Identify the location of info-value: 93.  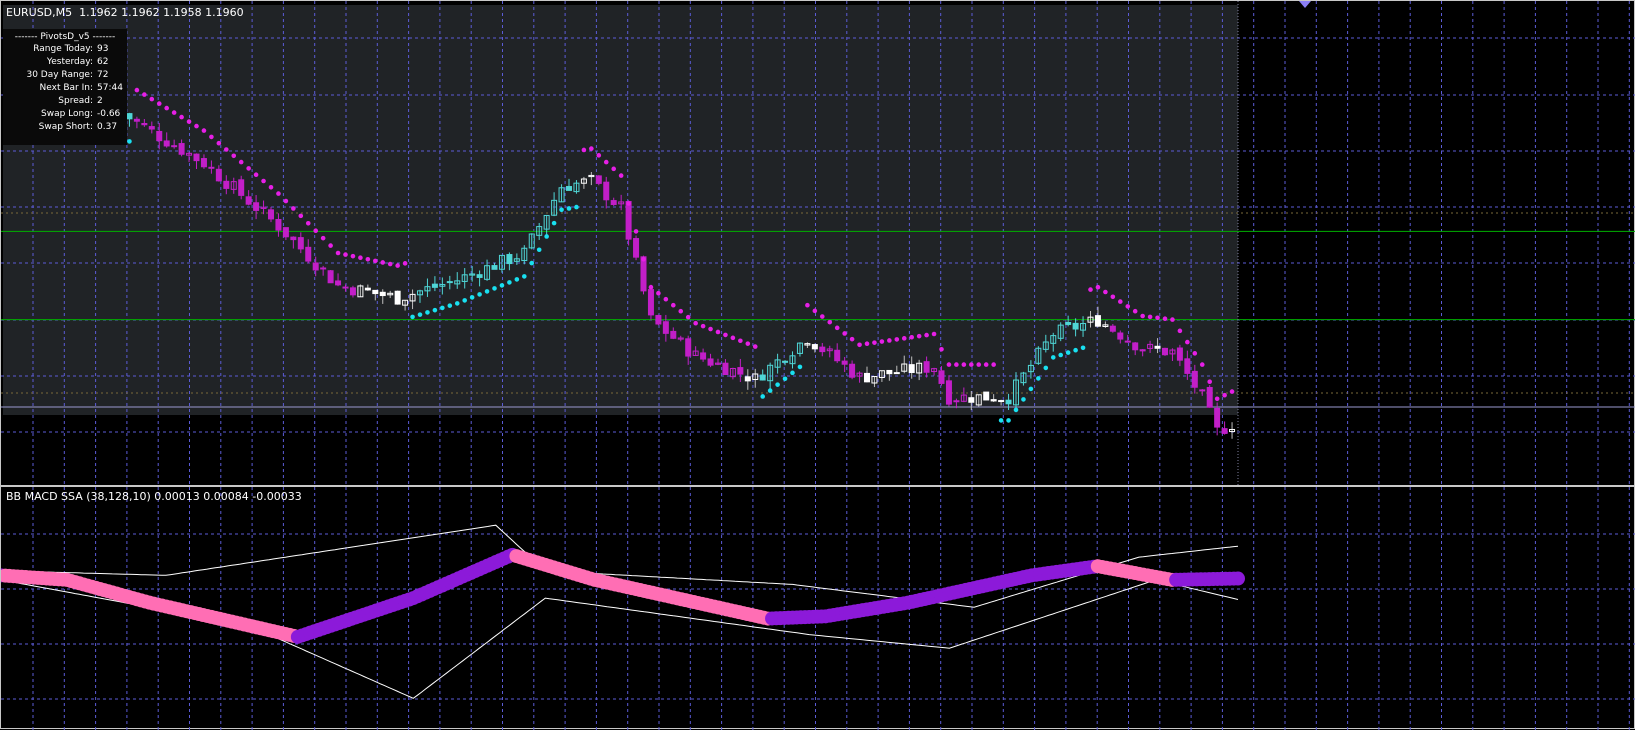
(103, 49).